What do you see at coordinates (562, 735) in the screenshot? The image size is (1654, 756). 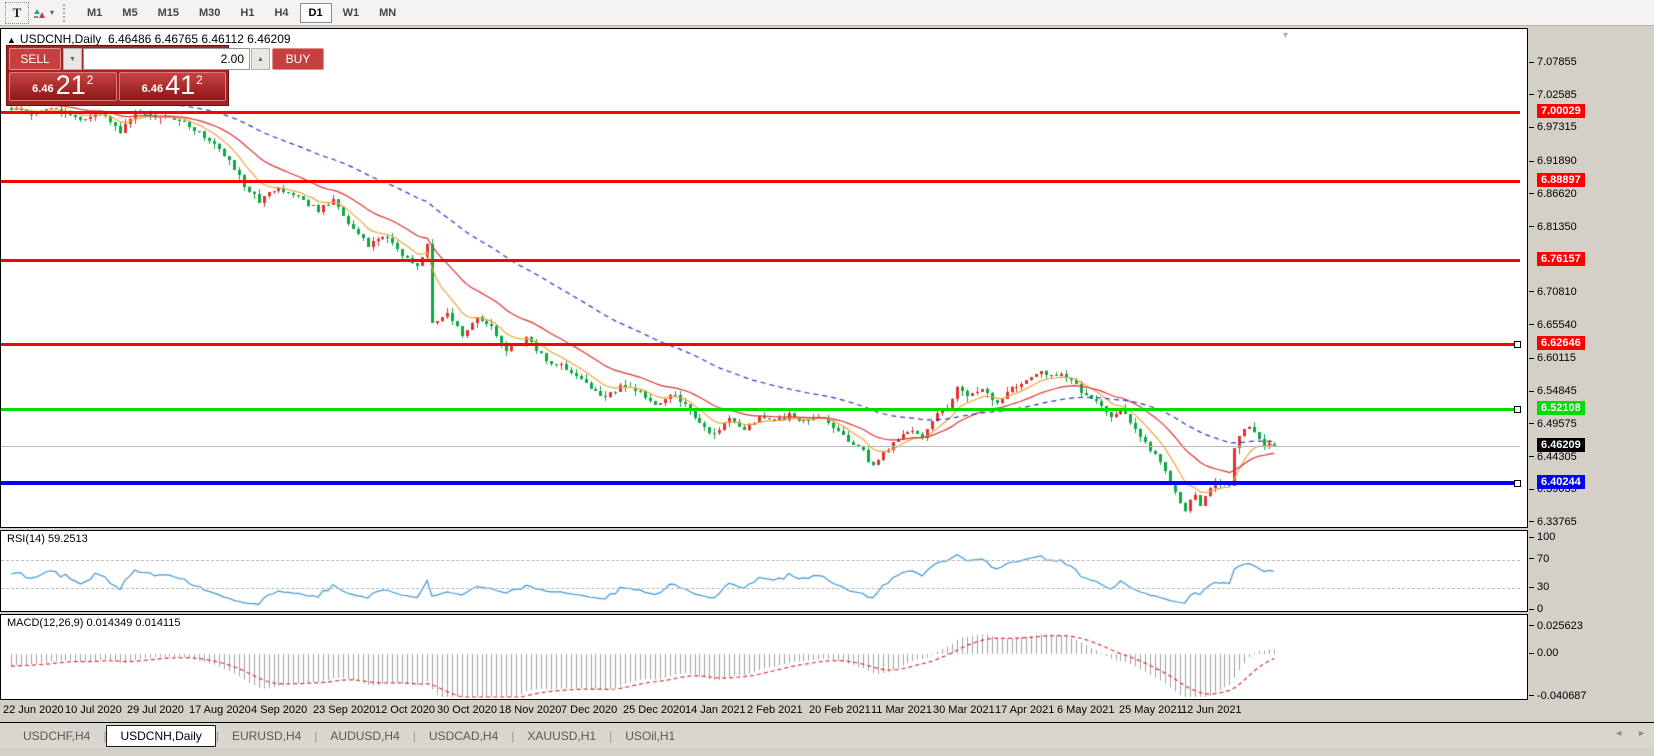 I see `tab-xauusd-h1: XAUUSD,H1` at bounding box center [562, 735].